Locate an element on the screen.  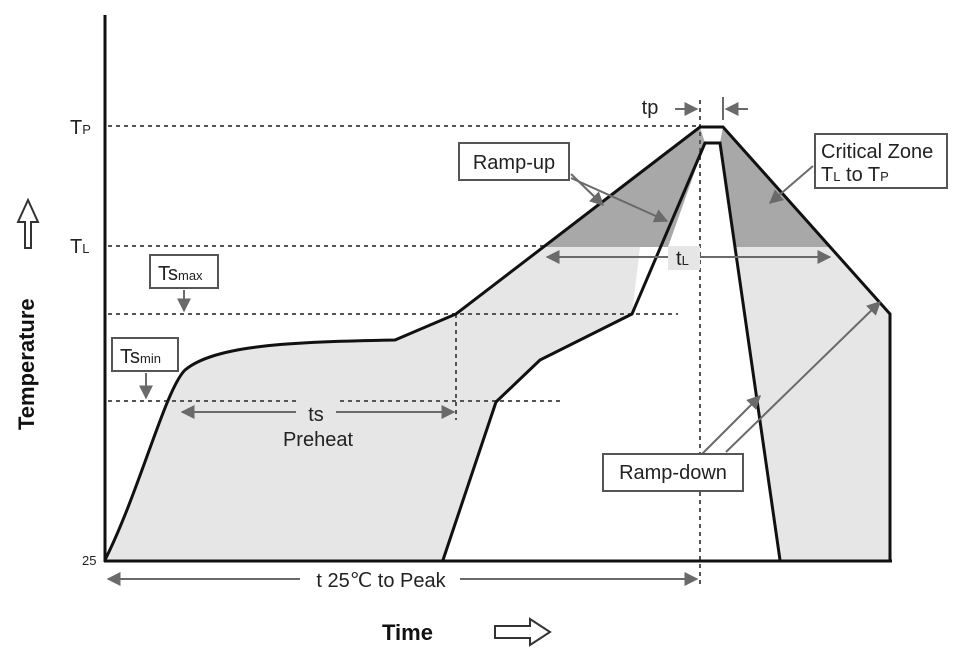
tl-dim-label: tL is located at coordinates (682, 259).